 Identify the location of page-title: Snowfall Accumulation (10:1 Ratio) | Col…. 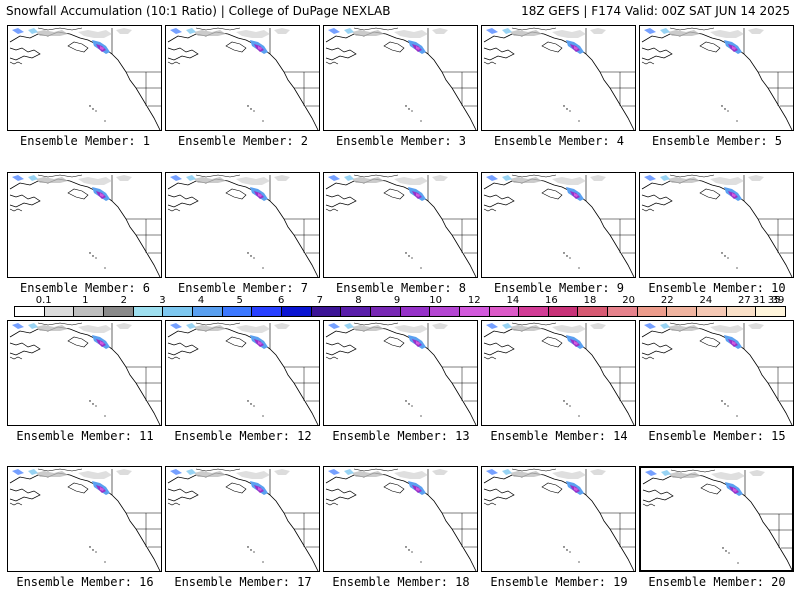
(198, 11).